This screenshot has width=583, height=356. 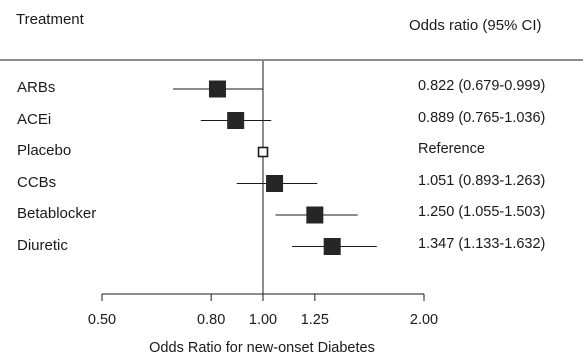 I want to click on row-label: Betablocker, so click(x=57, y=213).